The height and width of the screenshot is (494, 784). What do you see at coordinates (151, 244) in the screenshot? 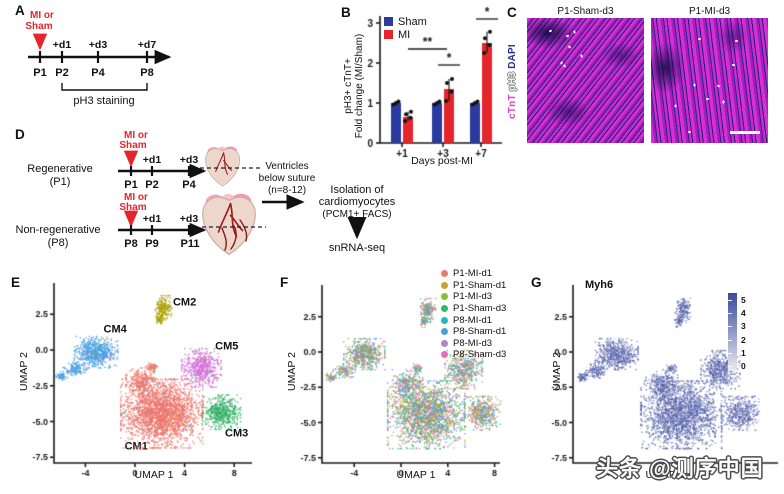
I see `d-row2-p9: P9` at bounding box center [151, 244].